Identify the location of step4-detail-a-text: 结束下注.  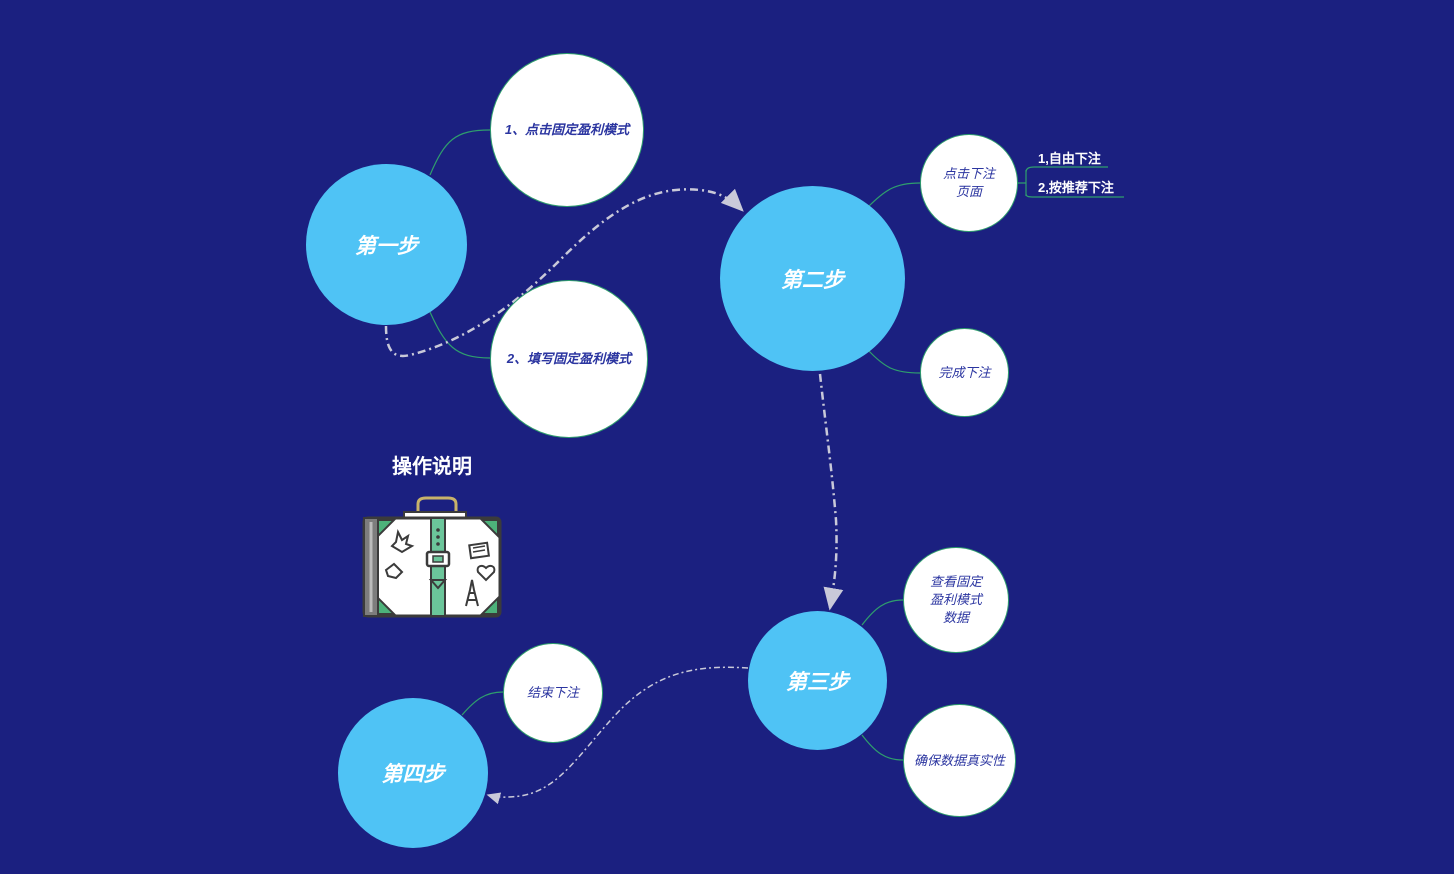
(552, 692).